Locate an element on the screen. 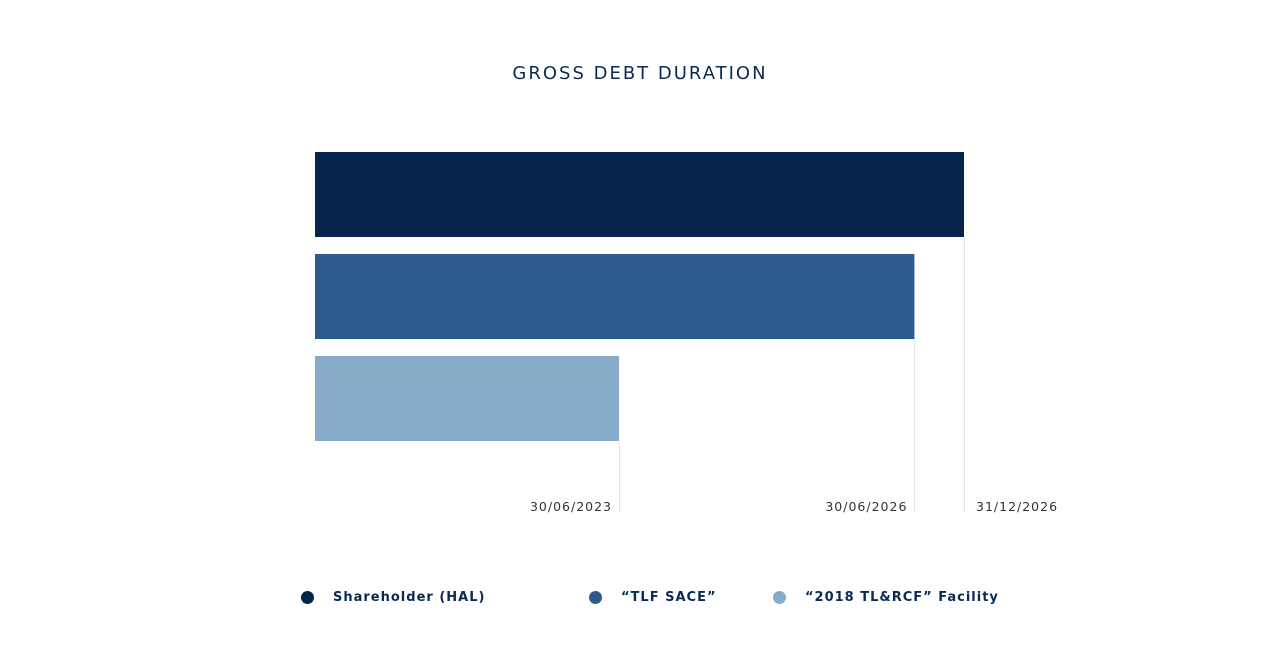 This screenshot has width=1280, height=660. legend-item-2018-tl-rcf: “2018 TL&RCF” Facility is located at coordinates (886, 597).